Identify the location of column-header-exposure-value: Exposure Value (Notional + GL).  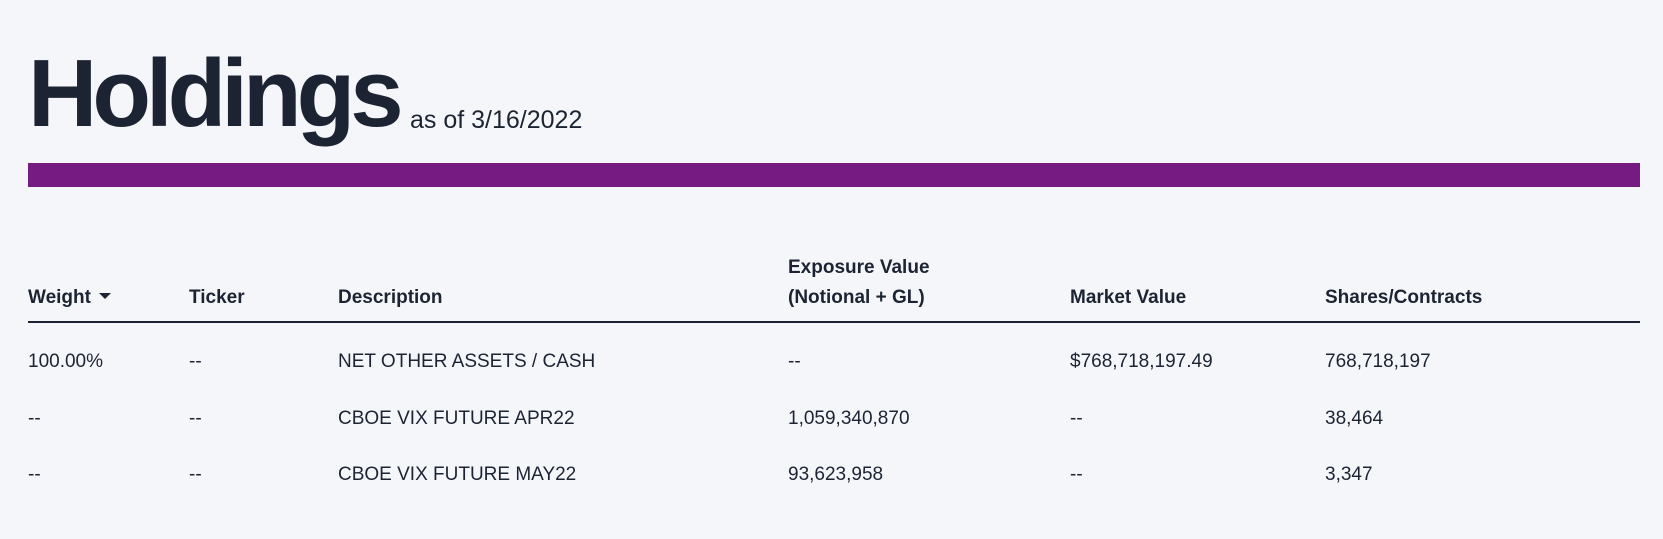
(859, 283).